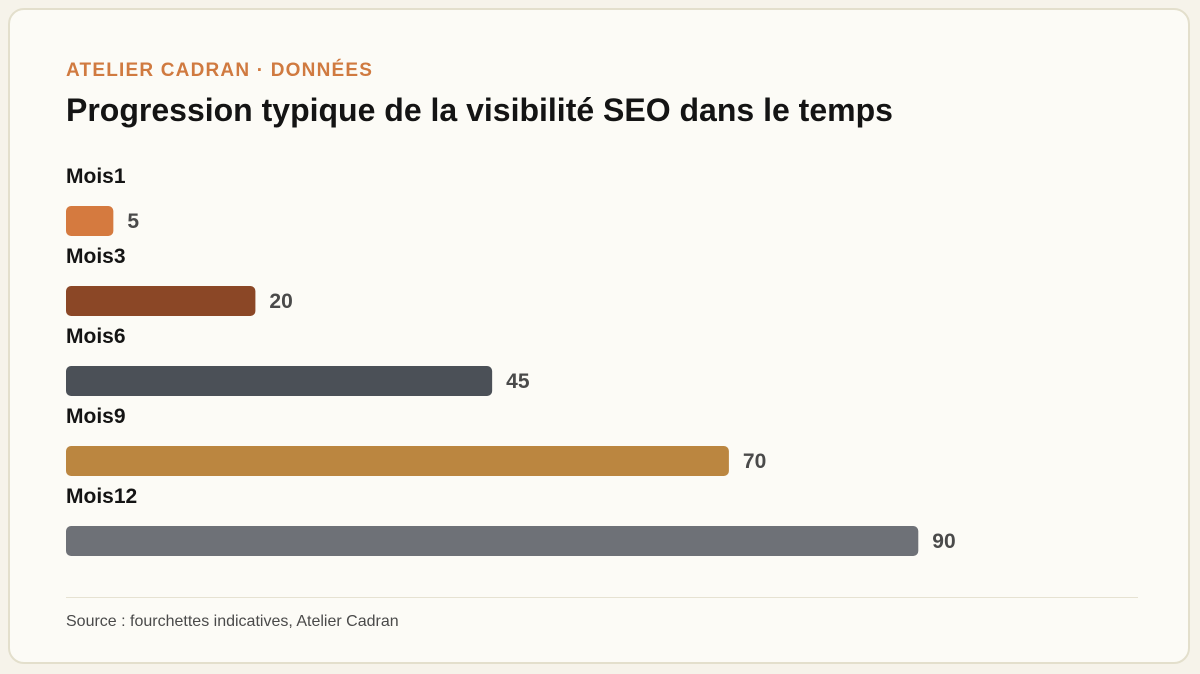 This screenshot has width=1200, height=674. What do you see at coordinates (602, 597) in the screenshot?
I see `footer-divider` at bounding box center [602, 597].